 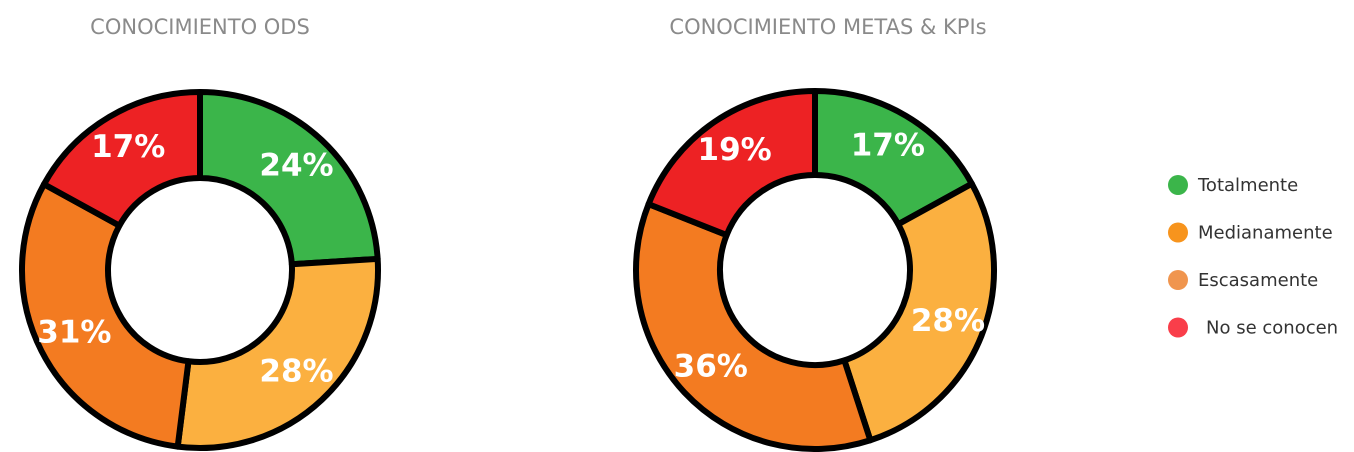 What do you see at coordinates (74, 333) in the screenshot?
I see `data-label: 31%` at bounding box center [74, 333].